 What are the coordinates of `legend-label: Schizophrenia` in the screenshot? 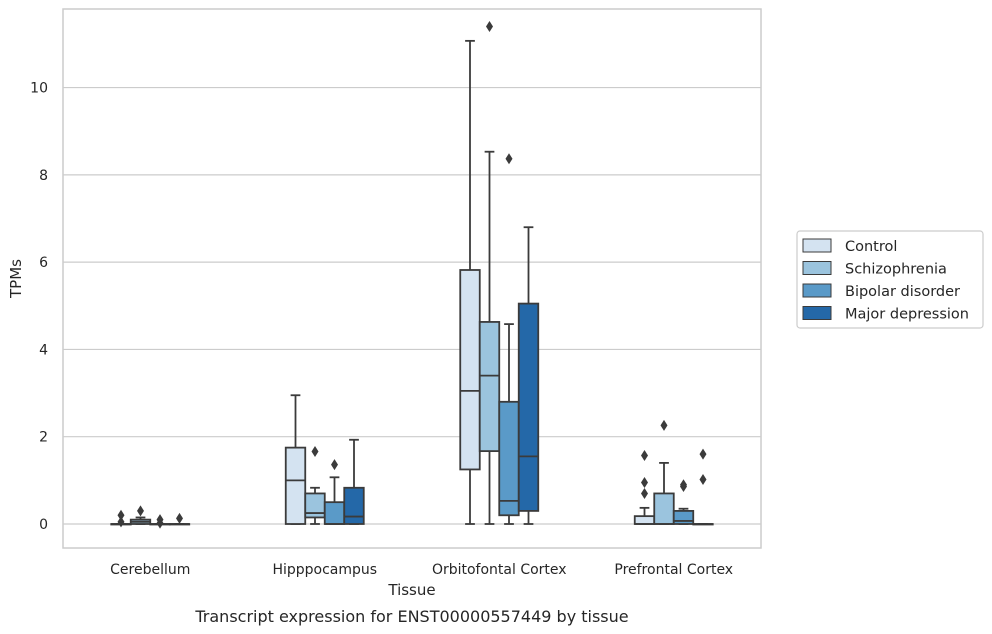 It's located at (896, 270).